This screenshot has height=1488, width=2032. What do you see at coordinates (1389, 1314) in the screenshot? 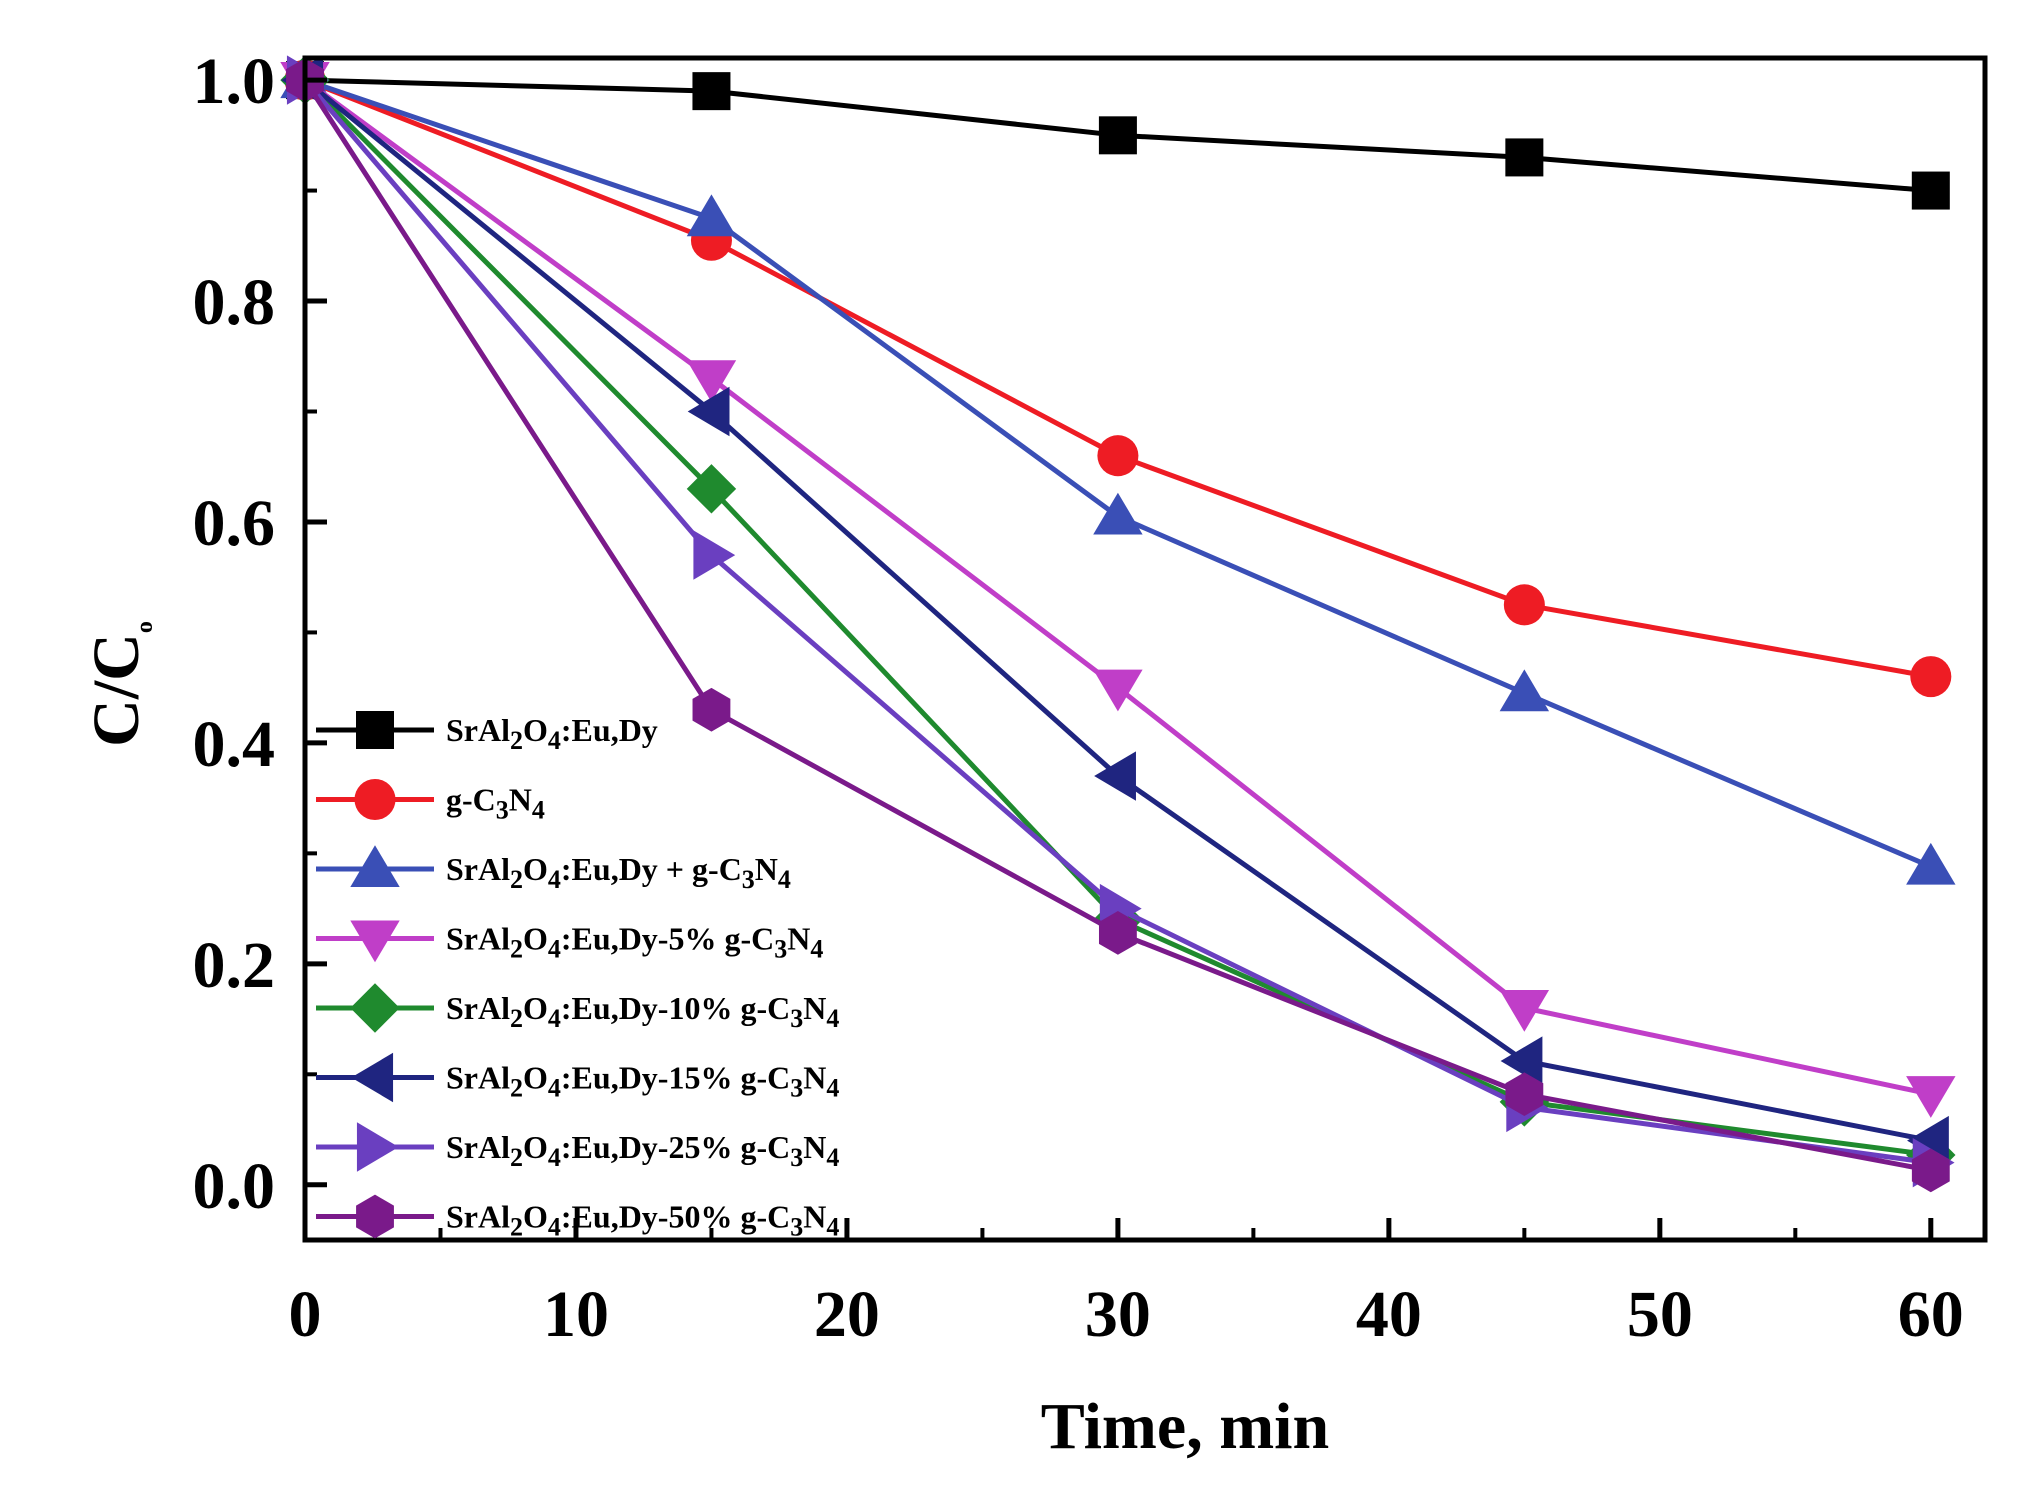
I see `x-tick-label: 40` at bounding box center [1389, 1314].